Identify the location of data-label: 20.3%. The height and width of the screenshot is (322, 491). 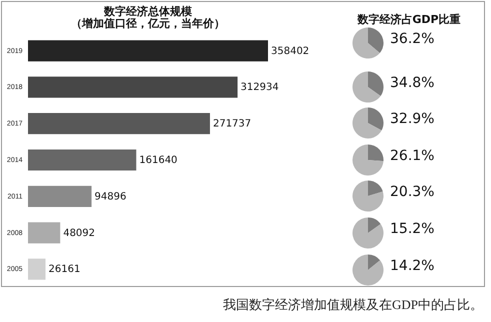
(412, 192).